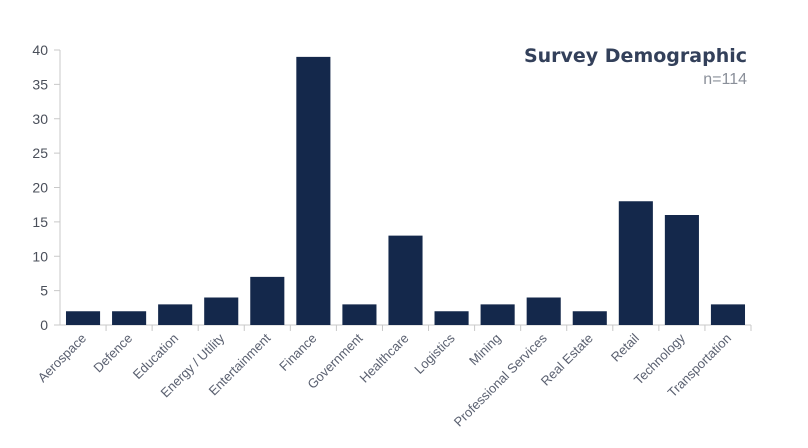  I want to click on y-tick-label: 20, so click(40, 188).